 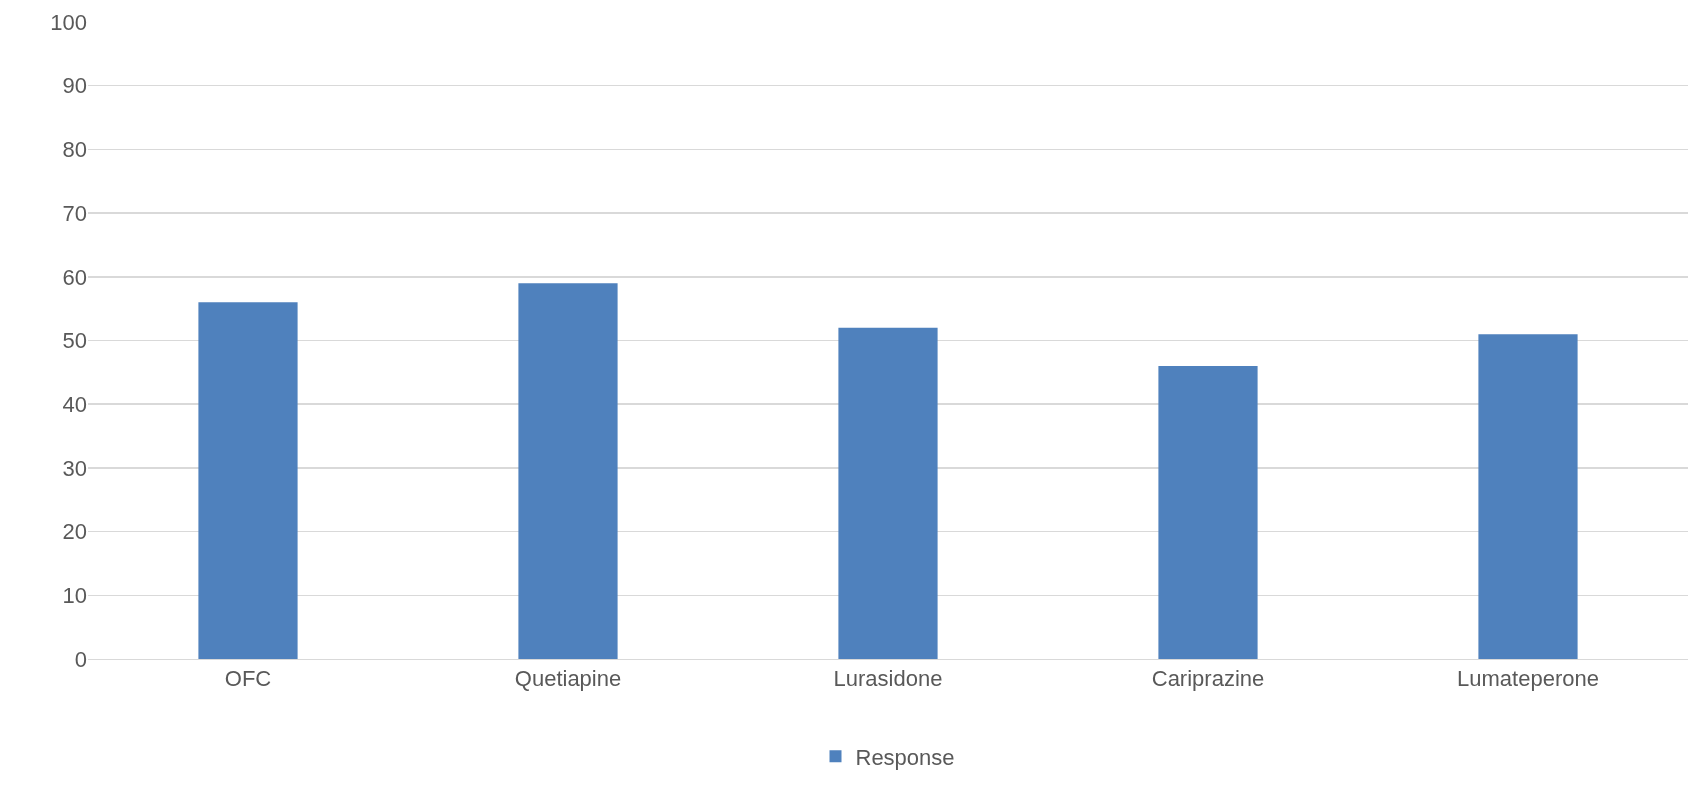 What do you see at coordinates (74, 86) in the screenshot?
I see `y-tick-label: 90` at bounding box center [74, 86].